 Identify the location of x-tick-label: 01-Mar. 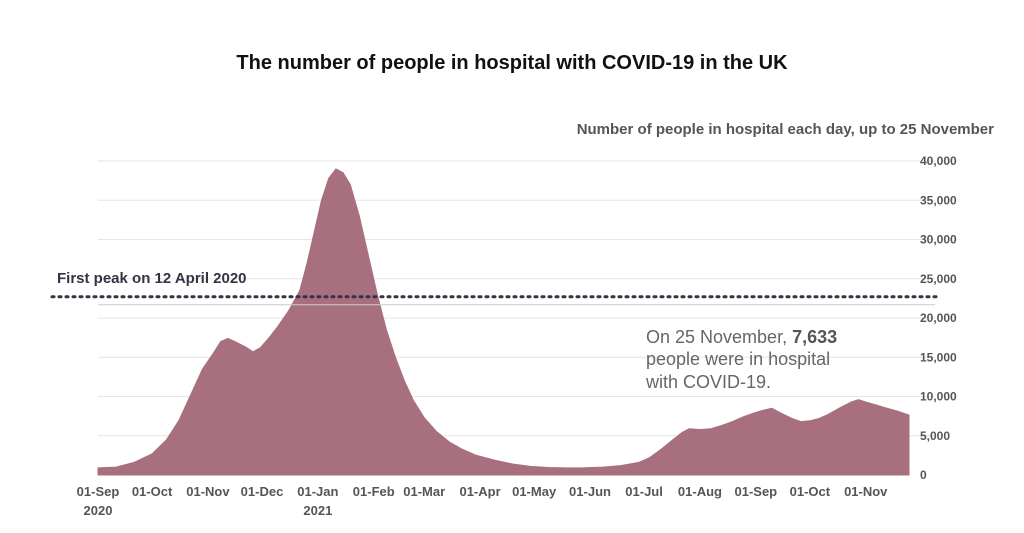
(424, 491).